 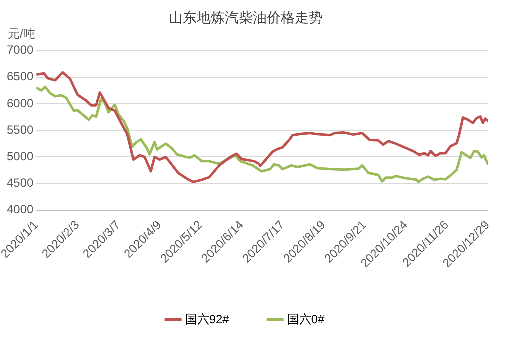 What do you see at coordinates (20, 103) in the screenshot?
I see `y-tick-label: 6000` at bounding box center [20, 103].